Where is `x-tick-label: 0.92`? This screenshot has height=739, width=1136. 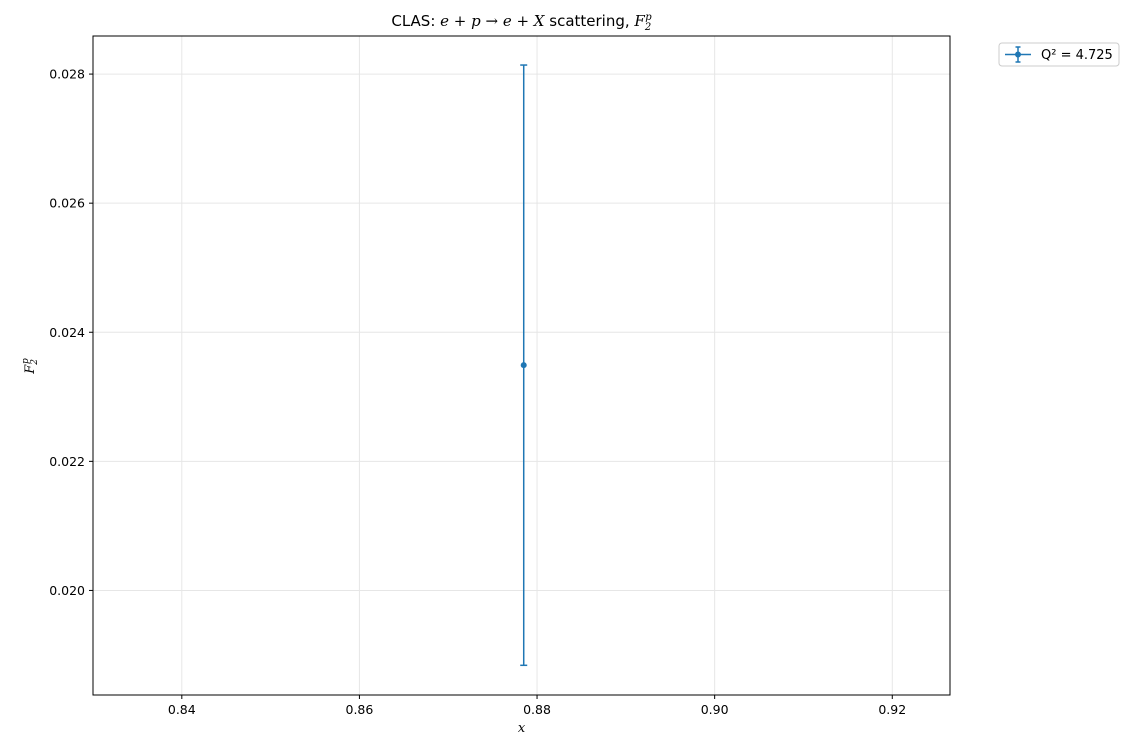
x-tick-label: 0.92 is located at coordinates (892, 709).